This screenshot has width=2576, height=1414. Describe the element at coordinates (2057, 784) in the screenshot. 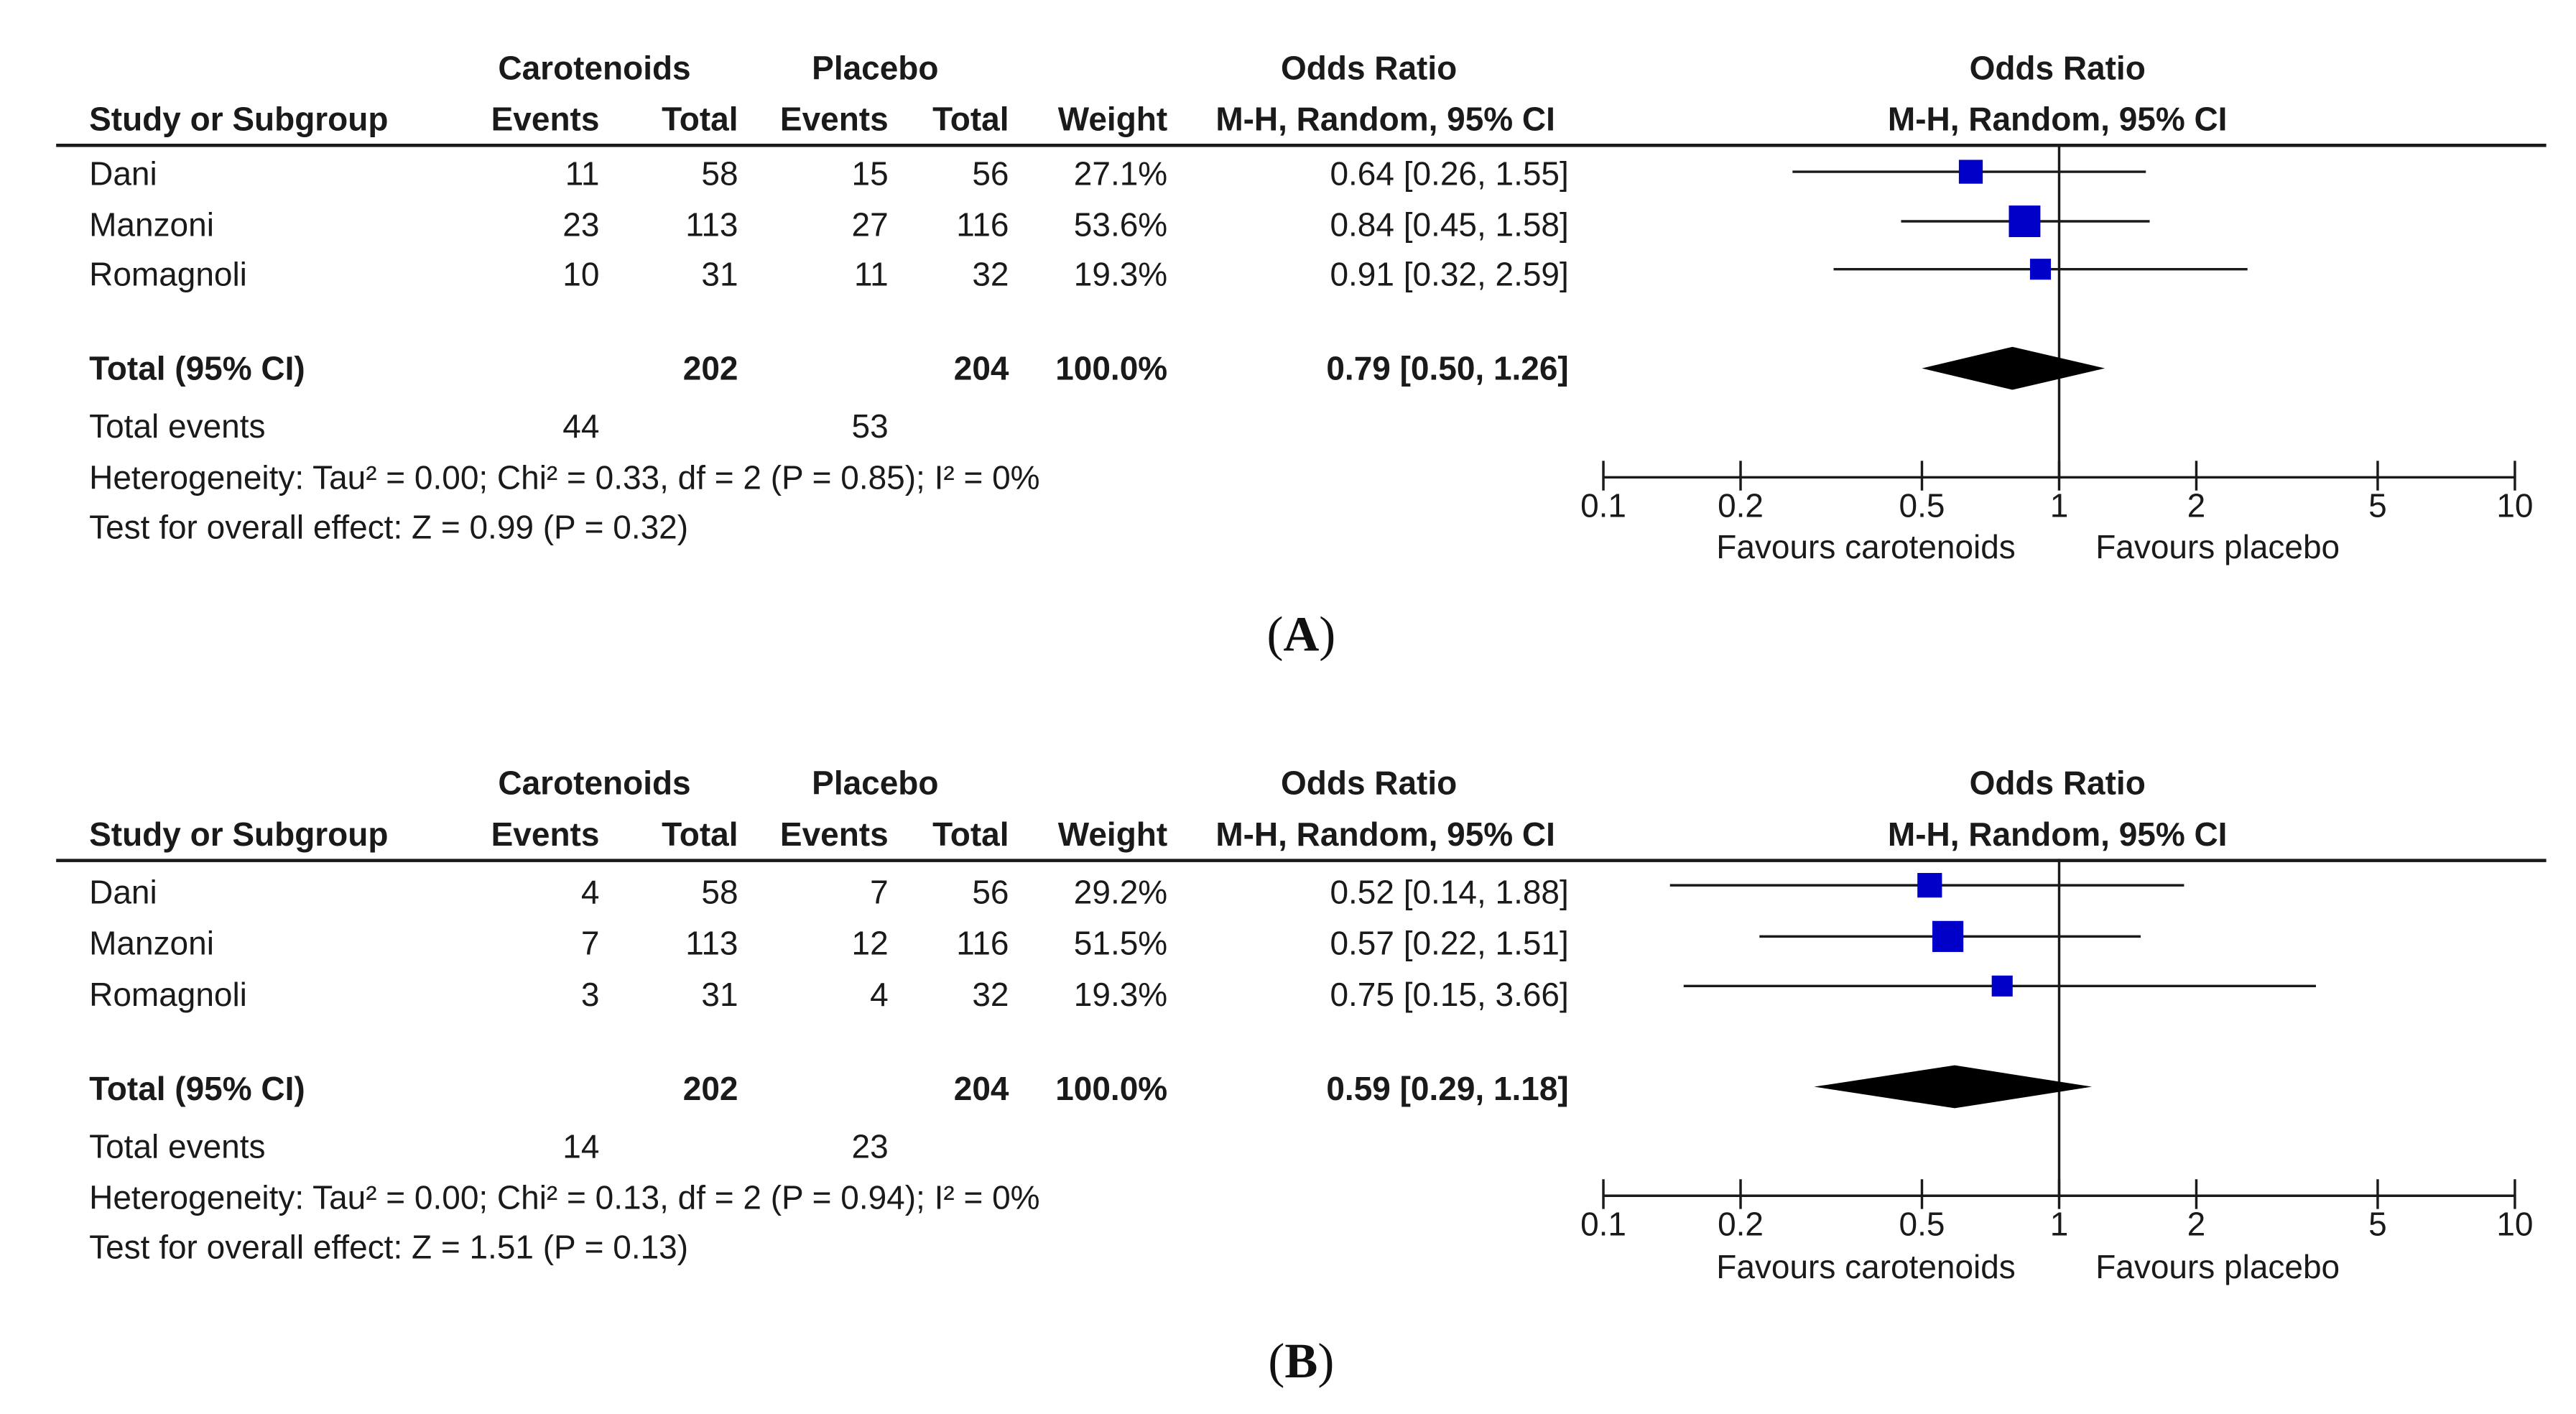

I see `header-plot-odds-ratio: Odds Ratio` at that location.